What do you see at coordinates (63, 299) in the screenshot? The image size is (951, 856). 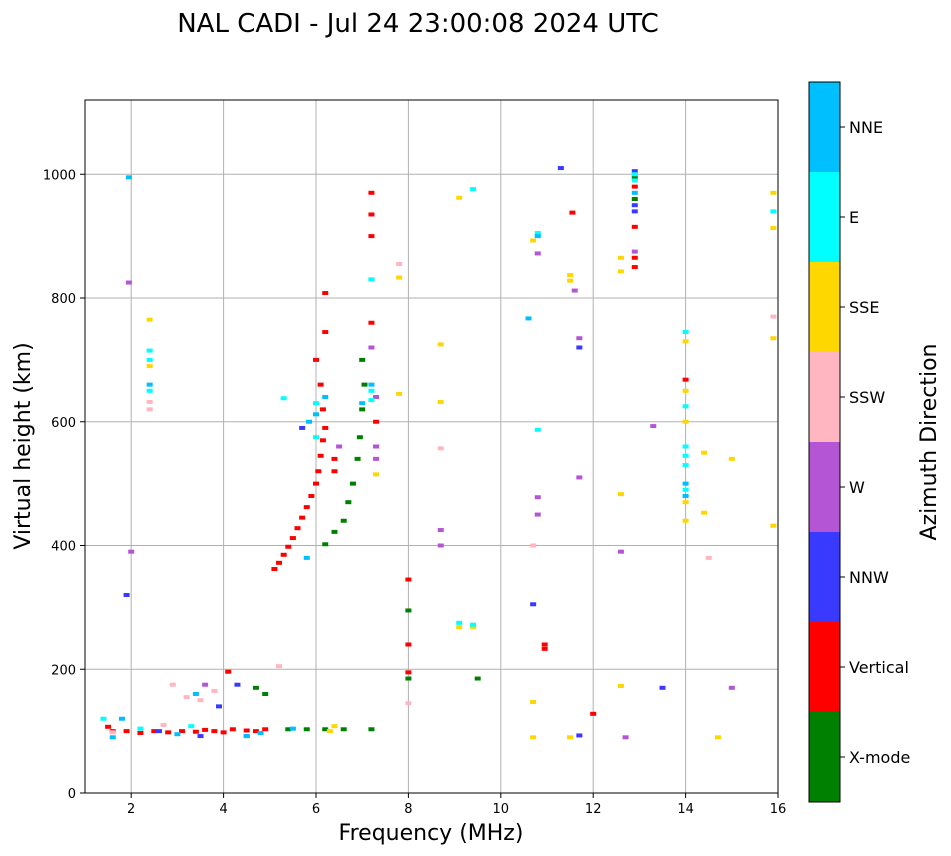 I see `y-tick-label: 800` at bounding box center [63, 299].